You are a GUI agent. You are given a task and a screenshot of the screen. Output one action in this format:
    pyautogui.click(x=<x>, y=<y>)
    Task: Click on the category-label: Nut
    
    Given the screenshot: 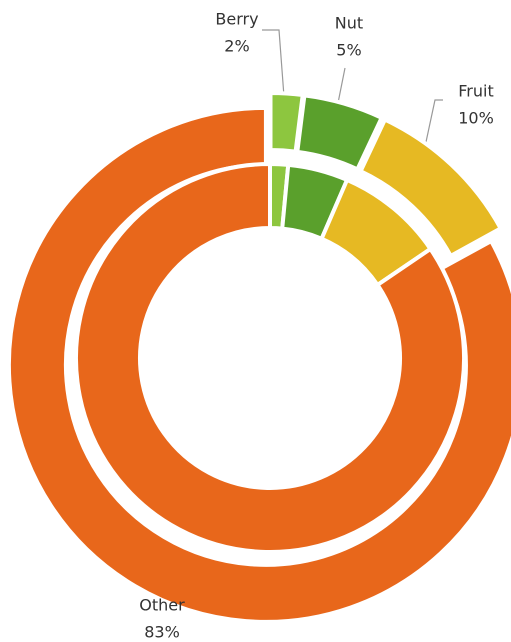 What is the action you would take?
    pyautogui.click(x=349, y=23)
    